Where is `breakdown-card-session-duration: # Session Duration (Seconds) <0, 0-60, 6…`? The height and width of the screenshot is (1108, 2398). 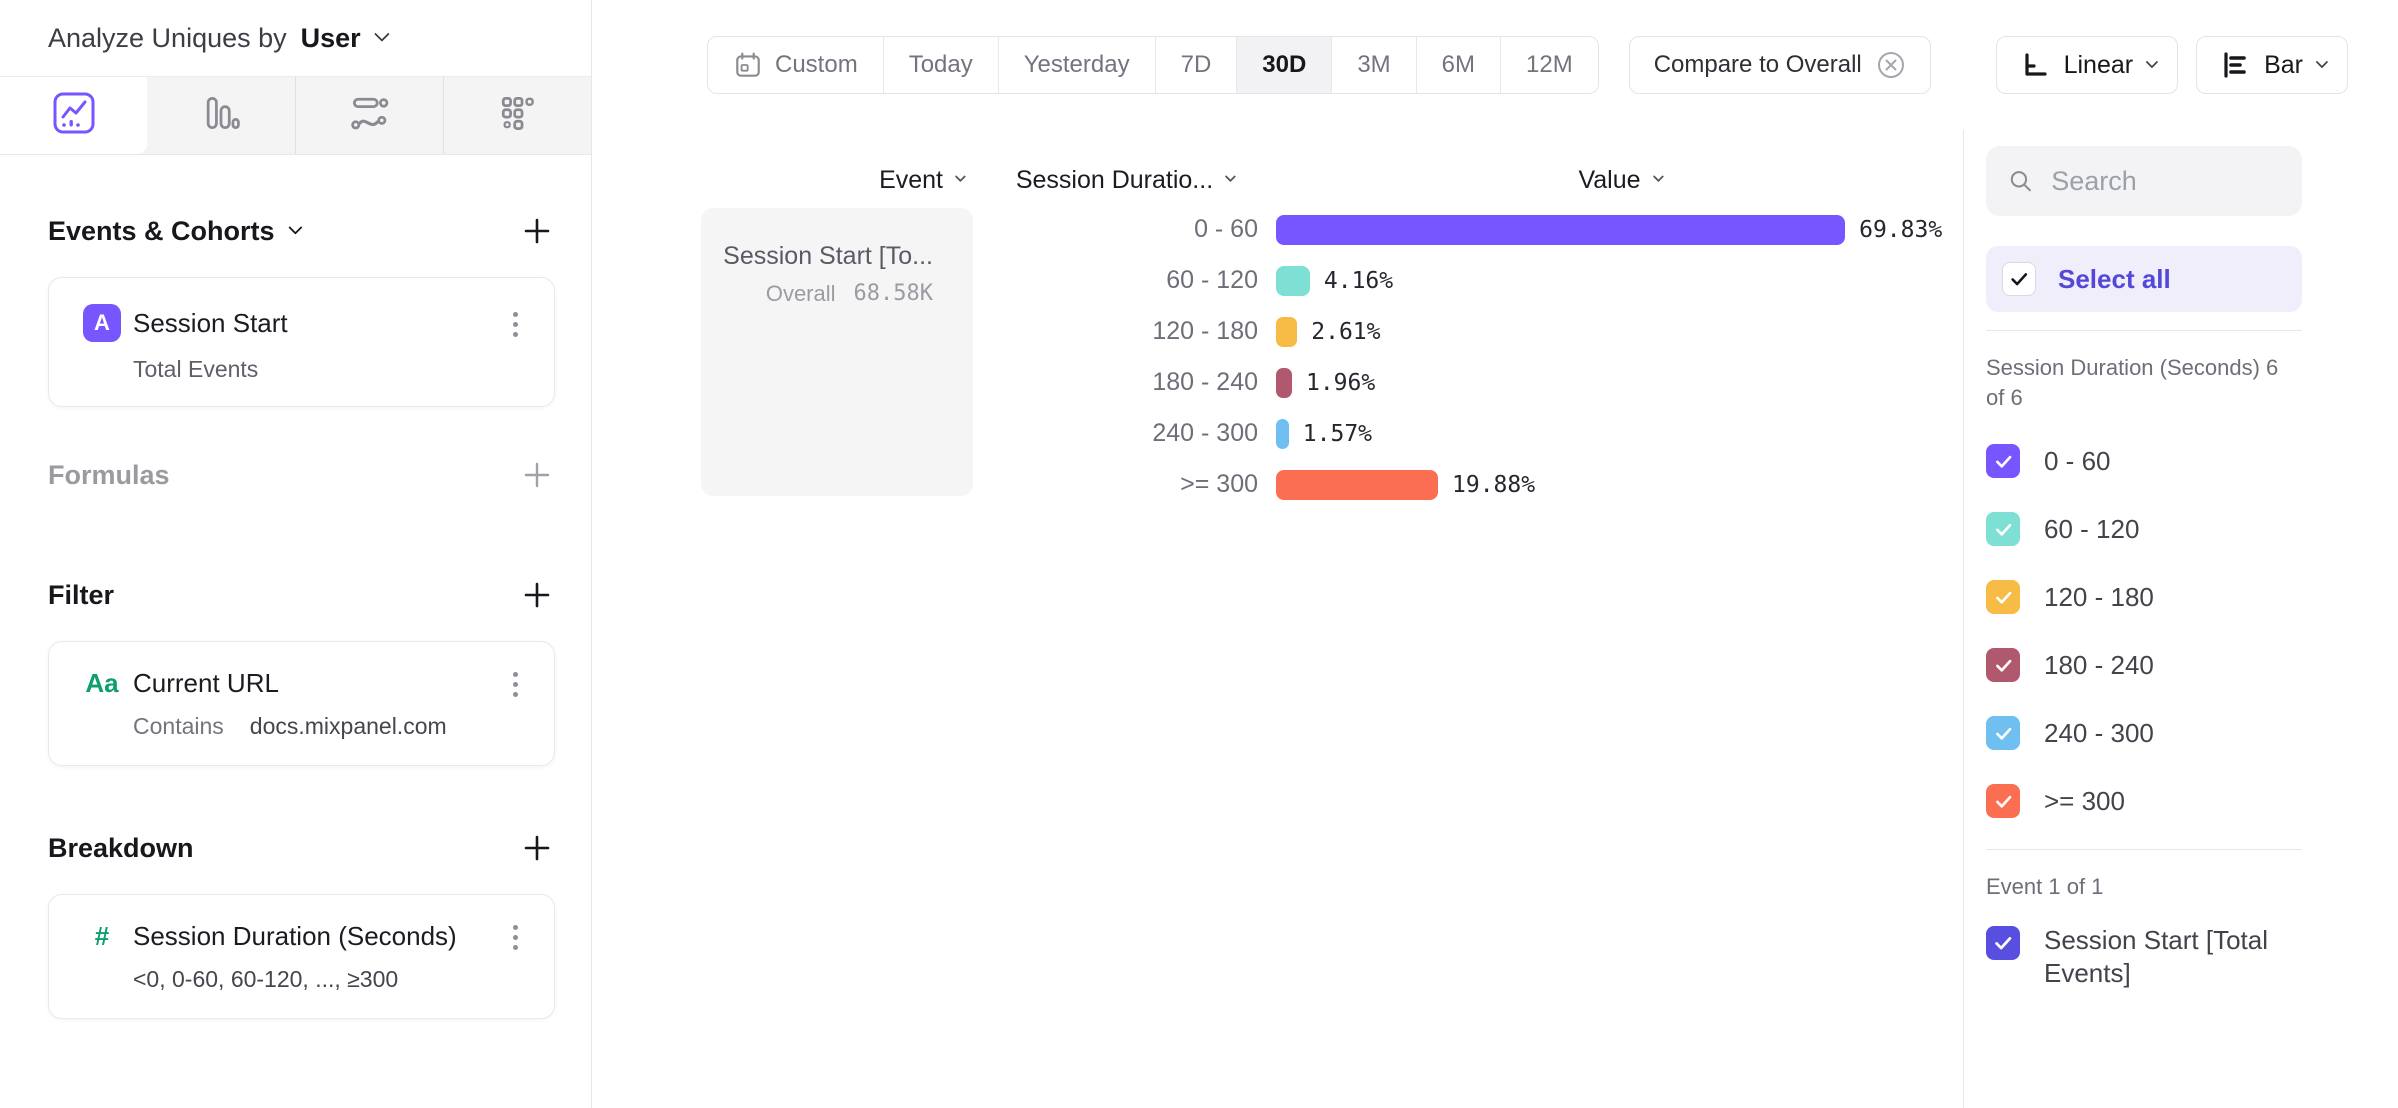 breakdown-card-session-duration: # Session Duration (Seconds) <0, 0-60, 6… is located at coordinates (301, 956).